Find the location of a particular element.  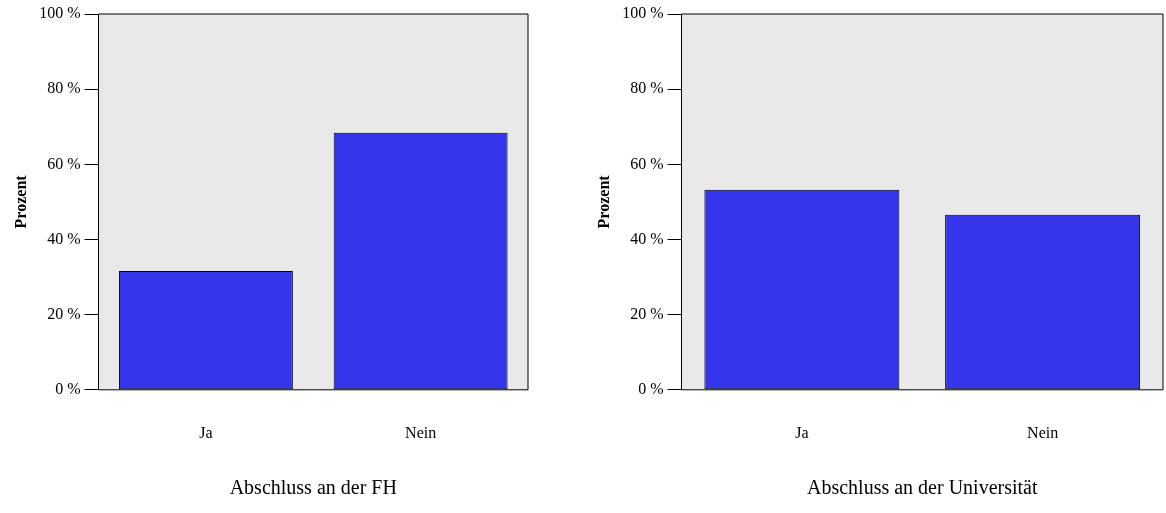

x-axis-title: Abschluss an der FH is located at coordinates (313, 487).